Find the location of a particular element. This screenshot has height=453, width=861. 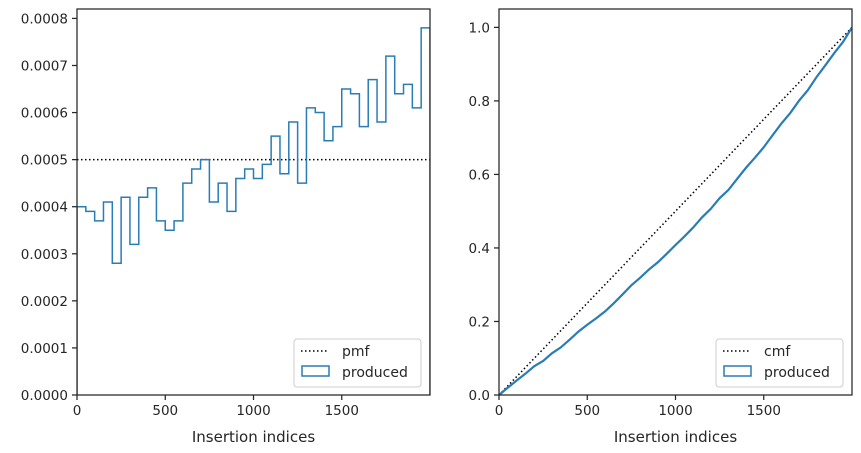

pmf-y-tick-label: 0.0008 is located at coordinates (44, 19).